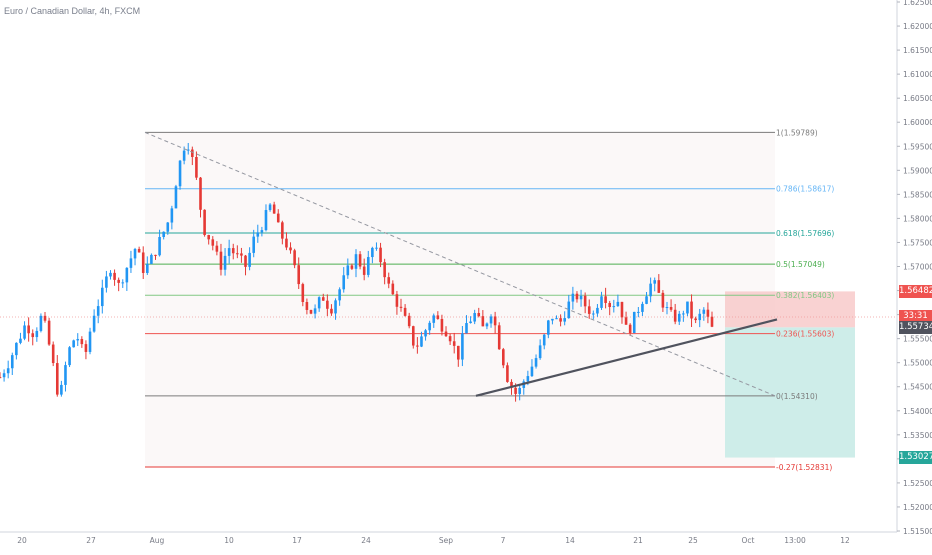  What do you see at coordinates (917, 26) in the screenshot?
I see `price-tick-label: 1.62000` at bounding box center [917, 26].